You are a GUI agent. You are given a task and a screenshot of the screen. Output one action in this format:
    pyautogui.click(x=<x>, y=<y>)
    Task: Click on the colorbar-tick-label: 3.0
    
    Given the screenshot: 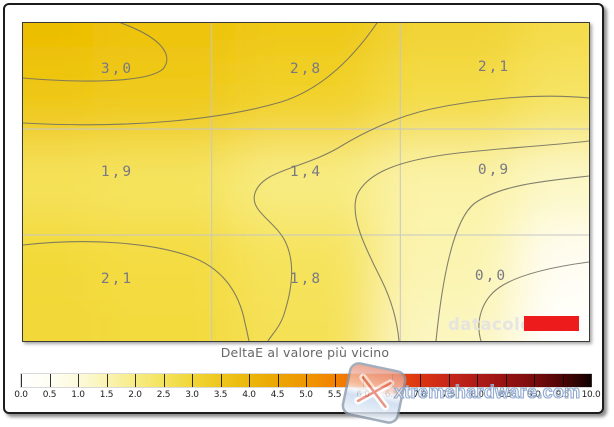 What is the action you would take?
    pyautogui.click(x=192, y=395)
    